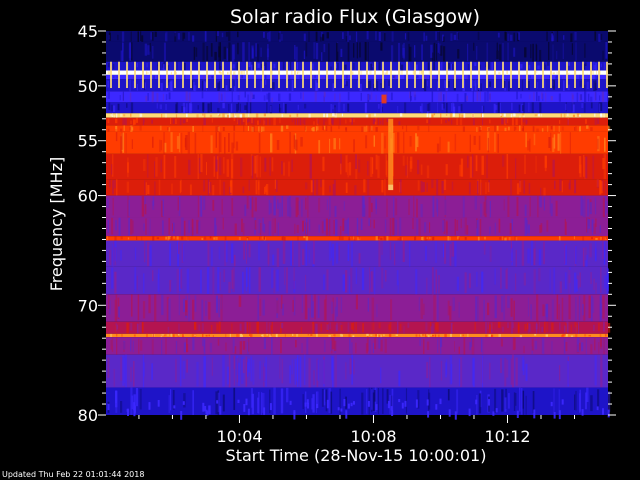 This screenshot has width=640, height=480. Describe the element at coordinates (445, 335) in the screenshot. I see `noise-streak-2015` at that location.